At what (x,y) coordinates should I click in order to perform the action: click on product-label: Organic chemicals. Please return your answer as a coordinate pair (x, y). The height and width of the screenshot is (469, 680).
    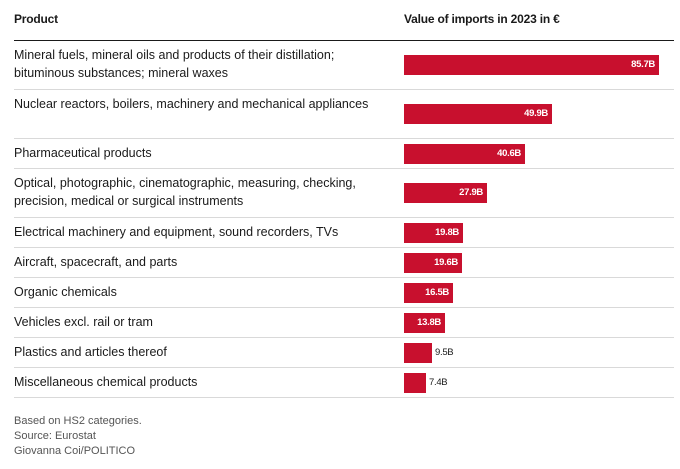
    Looking at the image, I should click on (65, 292).